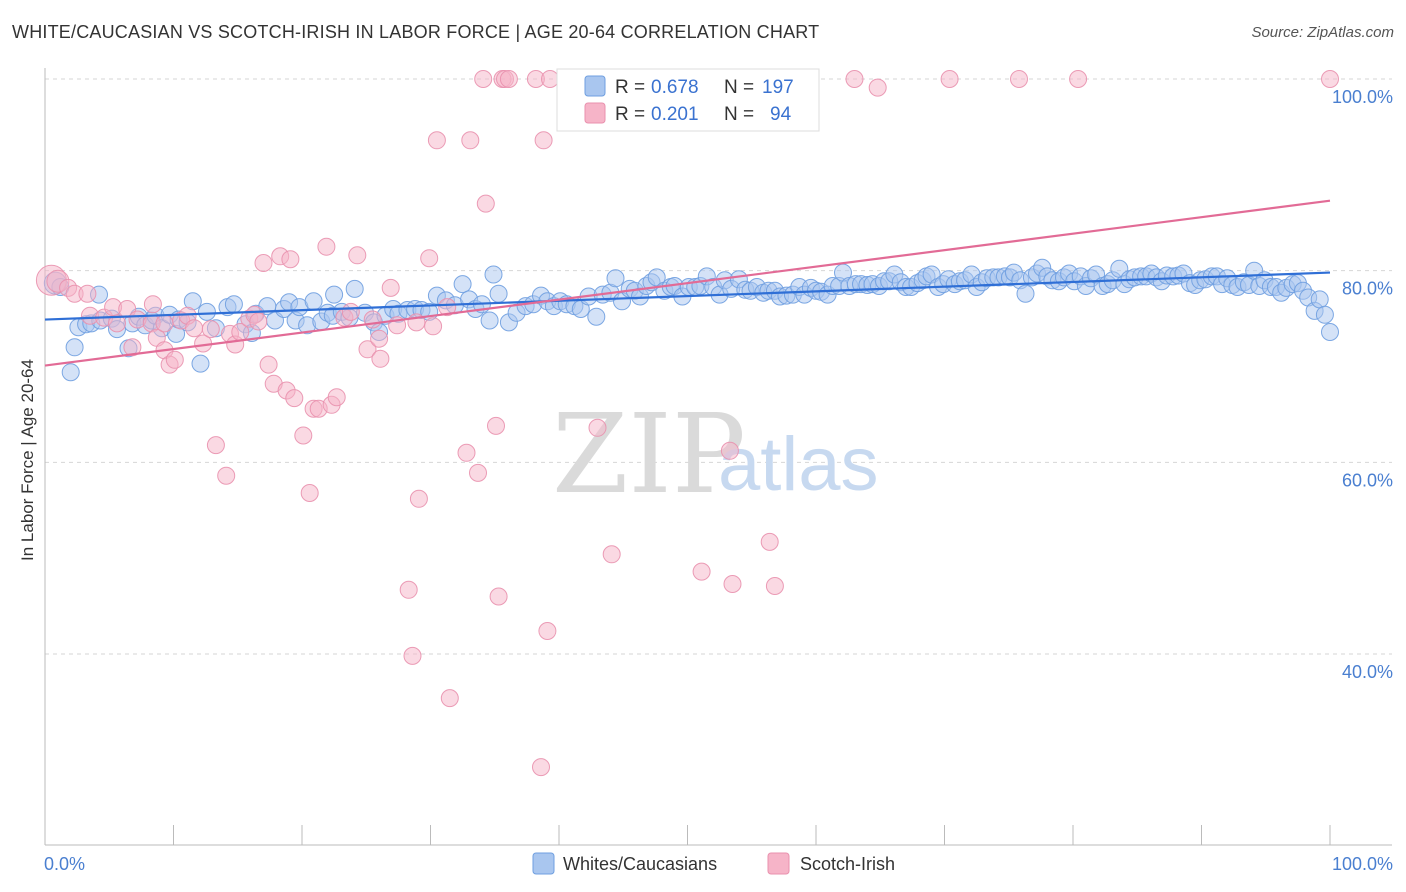 The height and width of the screenshot is (892, 1406). What do you see at coordinates (595, 86) in the screenshot?
I see `legend-swatch-whites` at bounding box center [595, 86].